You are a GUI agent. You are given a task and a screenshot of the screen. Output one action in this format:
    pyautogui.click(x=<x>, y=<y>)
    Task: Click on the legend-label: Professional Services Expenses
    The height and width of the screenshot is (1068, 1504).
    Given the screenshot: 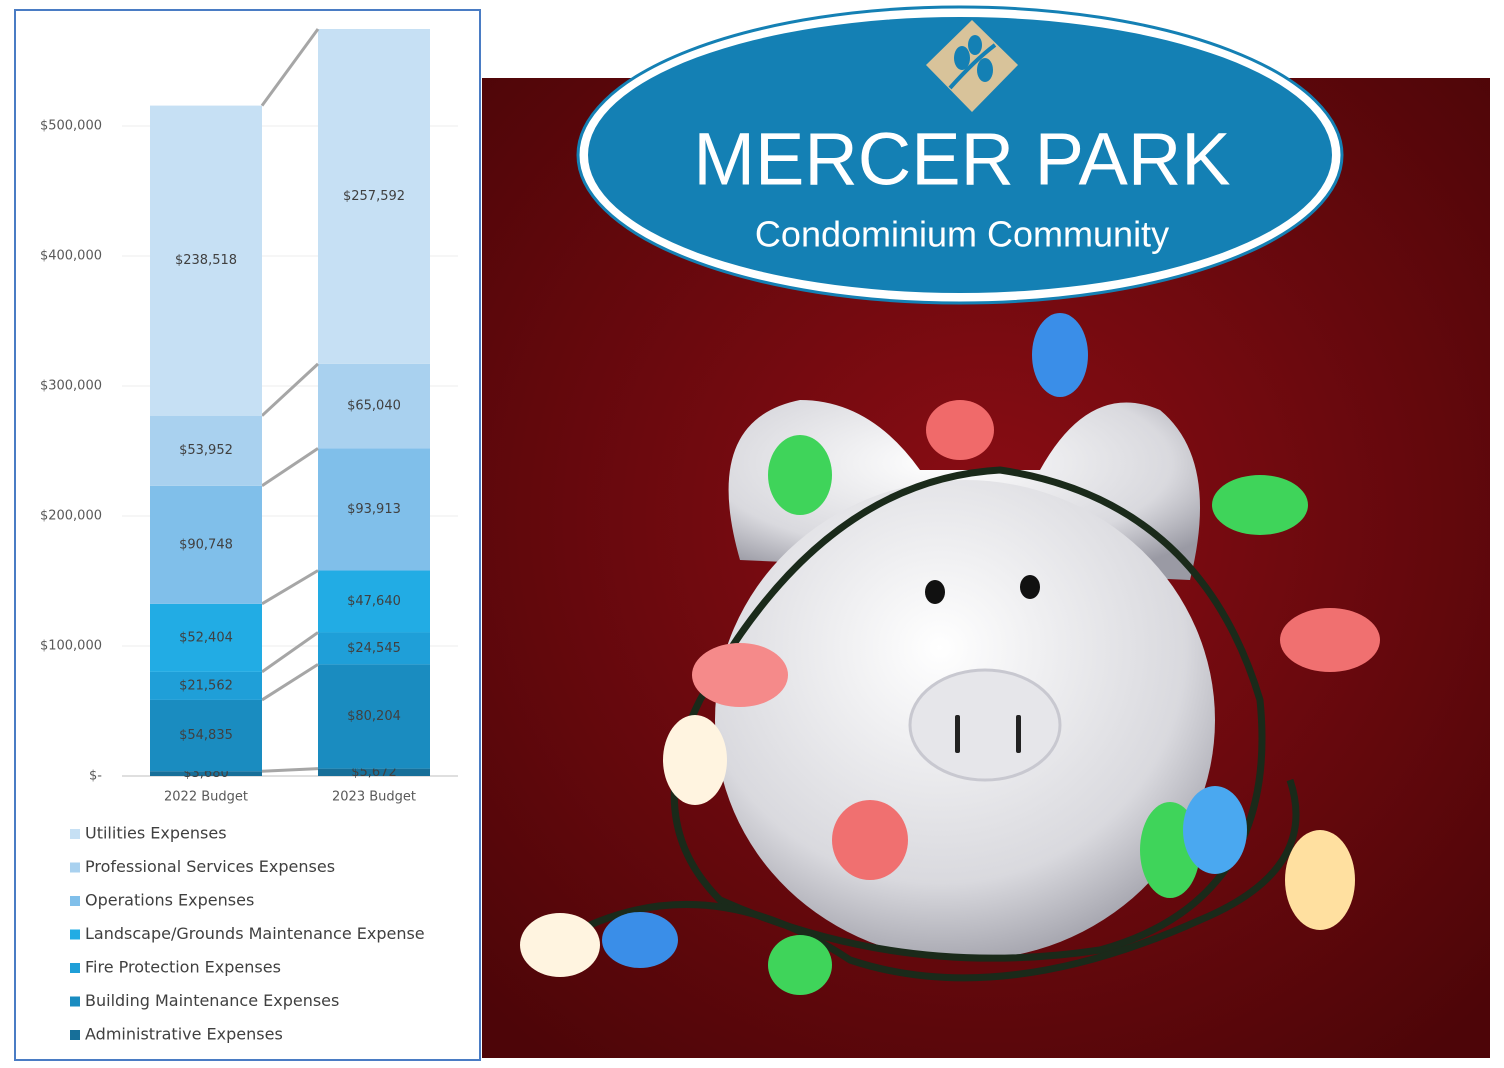 What is the action you would take?
    pyautogui.click(x=210, y=866)
    